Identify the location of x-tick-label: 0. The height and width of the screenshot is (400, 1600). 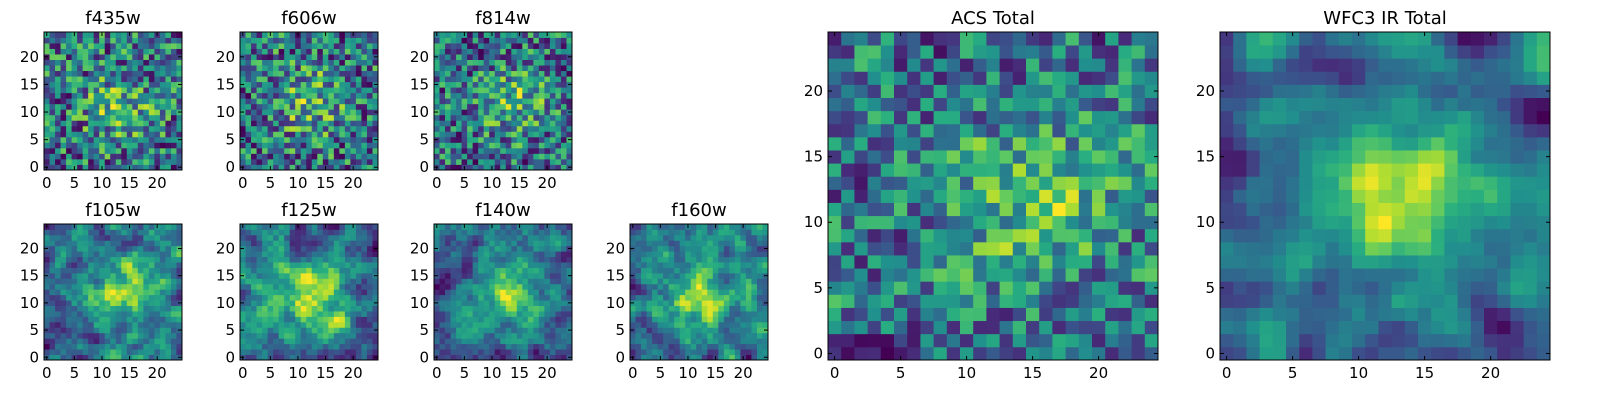
(243, 183).